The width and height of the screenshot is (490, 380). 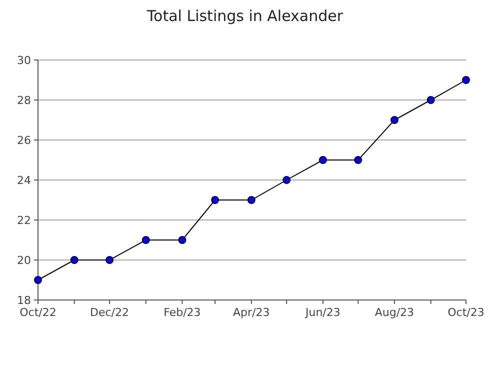 I want to click on x-tick-label: Oct/22, so click(x=38, y=312).